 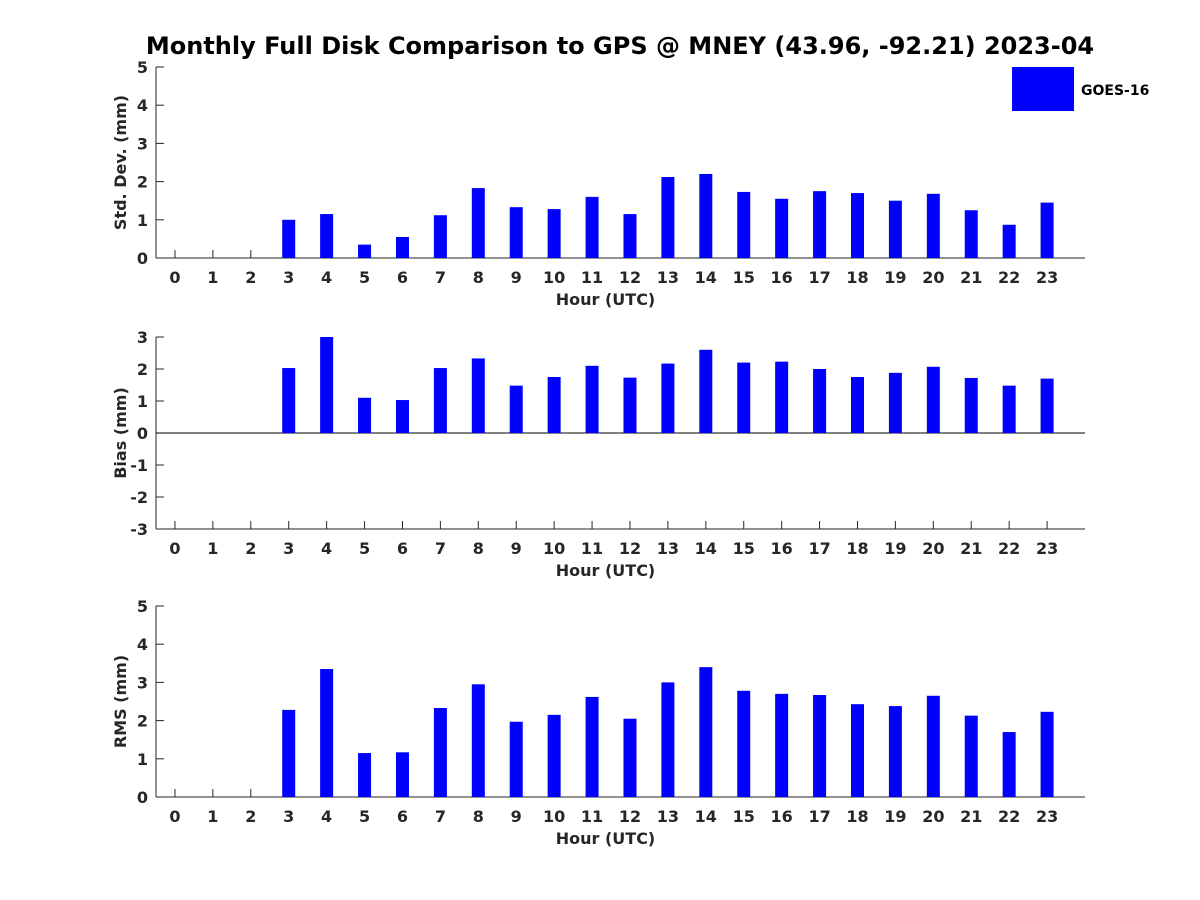 I want to click on y-tick-label: 4, so click(x=142, y=105).